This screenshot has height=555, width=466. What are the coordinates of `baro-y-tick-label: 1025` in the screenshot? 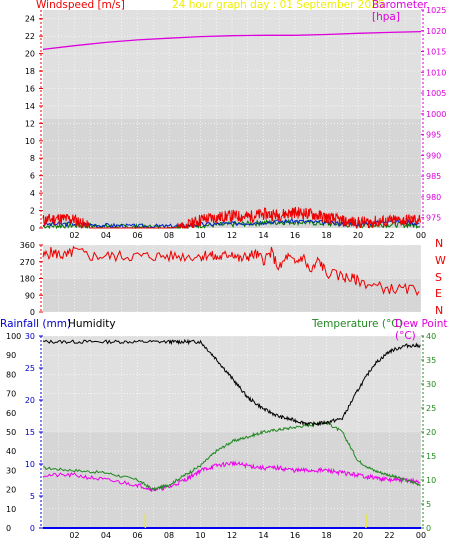 It's located at (436, 10).